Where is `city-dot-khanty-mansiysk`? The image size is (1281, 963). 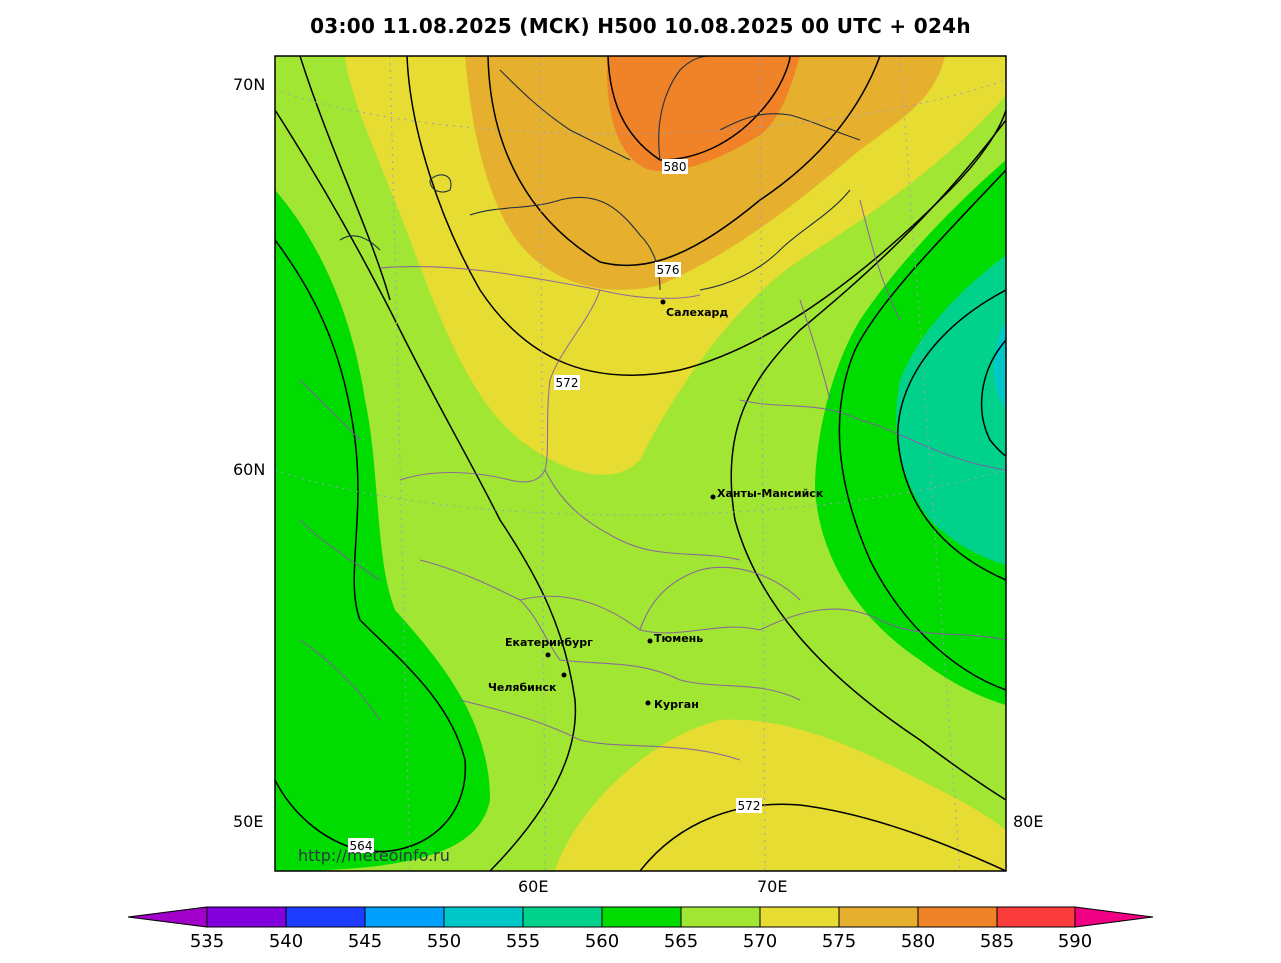
city-dot-khanty-mansiysk is located at coordinates (713, 497).